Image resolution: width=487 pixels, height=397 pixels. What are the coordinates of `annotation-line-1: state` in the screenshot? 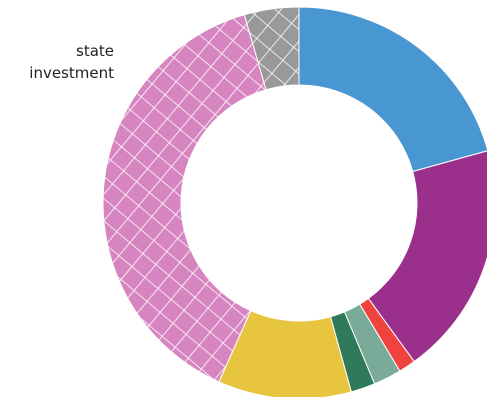 It's located at (95, 51).